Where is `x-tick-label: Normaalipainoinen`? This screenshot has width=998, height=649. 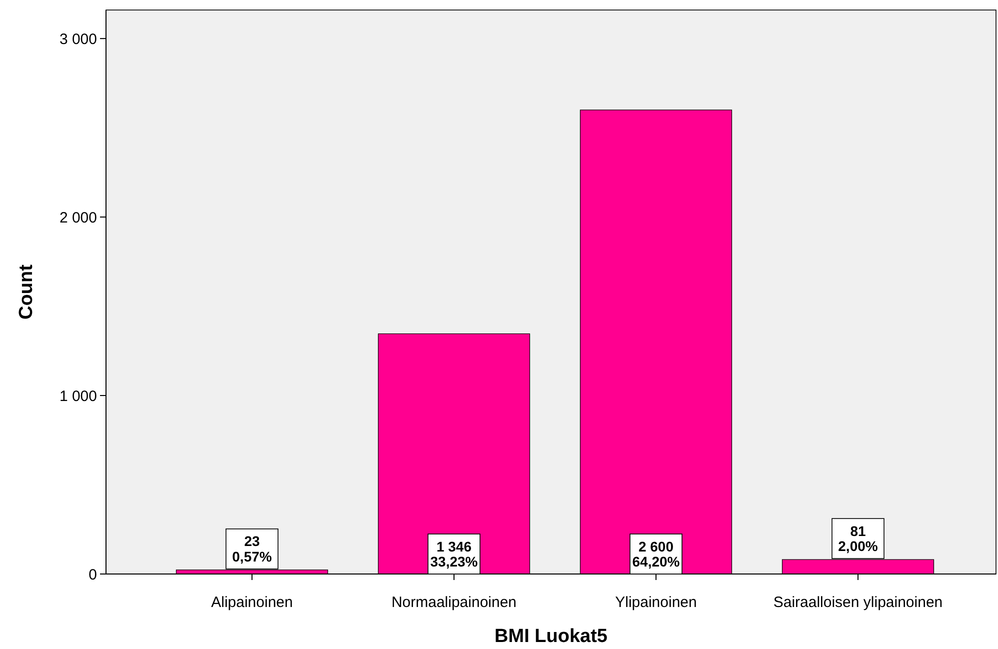 x-tick-label: Normaalipainoinen is located at coordinates (454, 602).